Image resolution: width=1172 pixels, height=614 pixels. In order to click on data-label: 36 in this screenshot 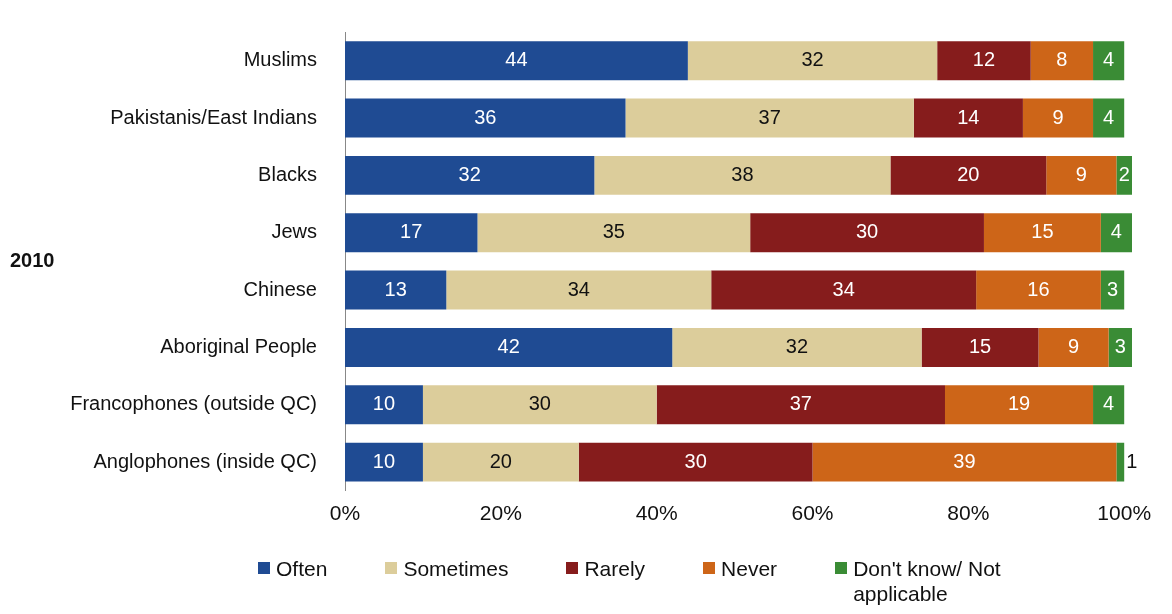, I will do `click(485, 116)`.